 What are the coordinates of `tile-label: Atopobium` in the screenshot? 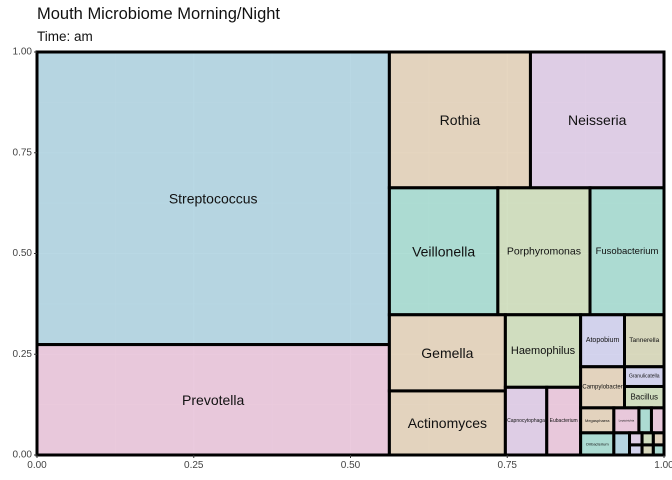 It's located at (603, 340).